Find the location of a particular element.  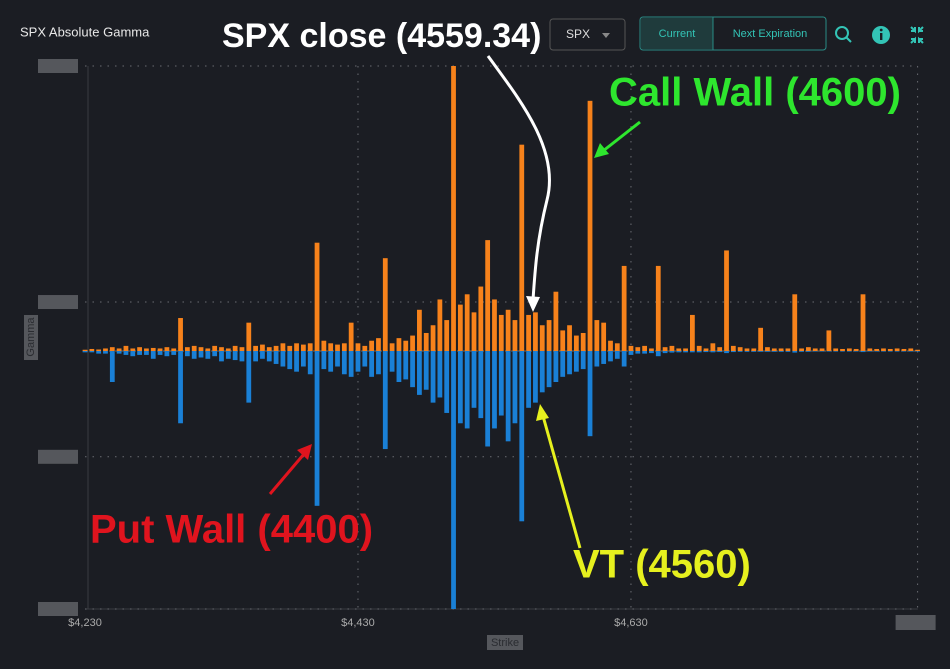

next-expiration-button: Next Expiration is located at coordinates (770, 34).